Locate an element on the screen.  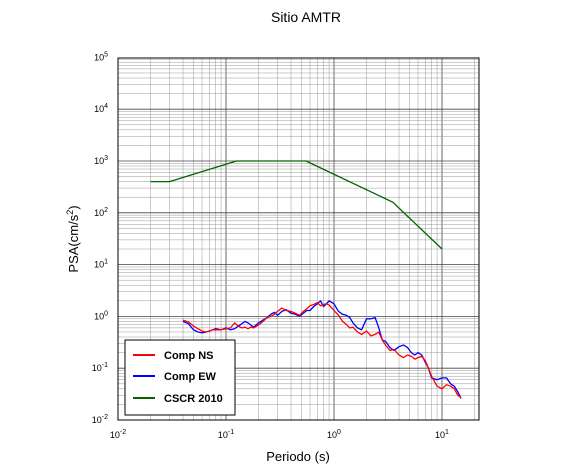
y-axis-label: PSA(cm/s2) is located at coordinates (73, 238).